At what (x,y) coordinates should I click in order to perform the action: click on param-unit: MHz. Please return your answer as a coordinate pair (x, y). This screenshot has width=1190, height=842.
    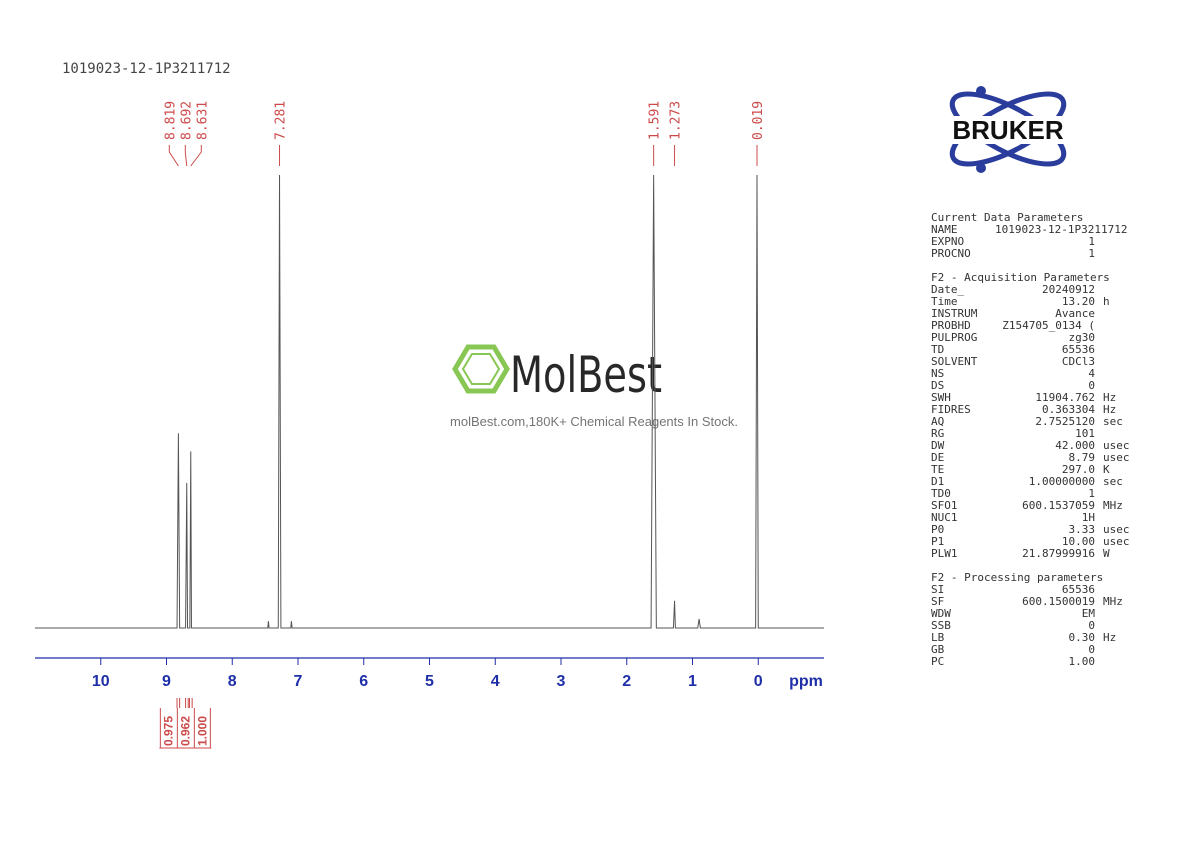
    Looking at the image, I should click on (1113, 505).